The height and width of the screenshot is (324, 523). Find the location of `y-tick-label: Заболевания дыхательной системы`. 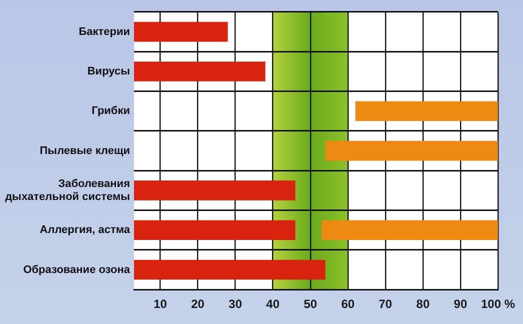

y-tick-label: Заболевания дыхательной системы is located at coordinates (67, 191).